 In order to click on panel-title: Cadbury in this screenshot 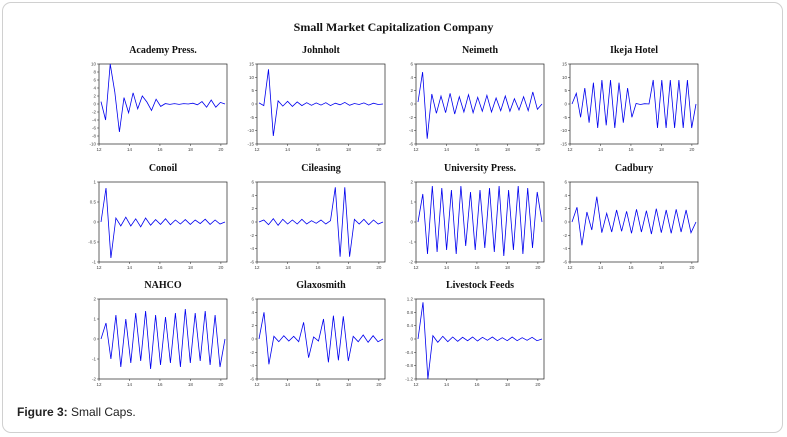, I will do `click(634, 168)`.